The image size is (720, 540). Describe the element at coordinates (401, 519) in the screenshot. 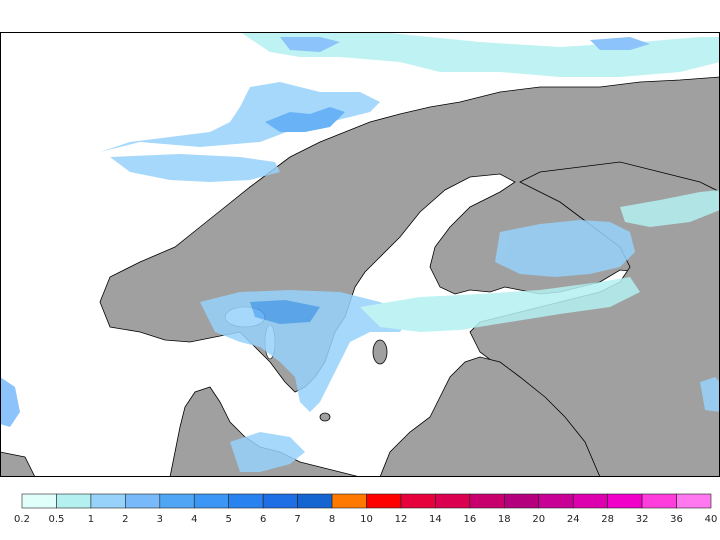

I see `colorbar-label-11: 12` at that location.